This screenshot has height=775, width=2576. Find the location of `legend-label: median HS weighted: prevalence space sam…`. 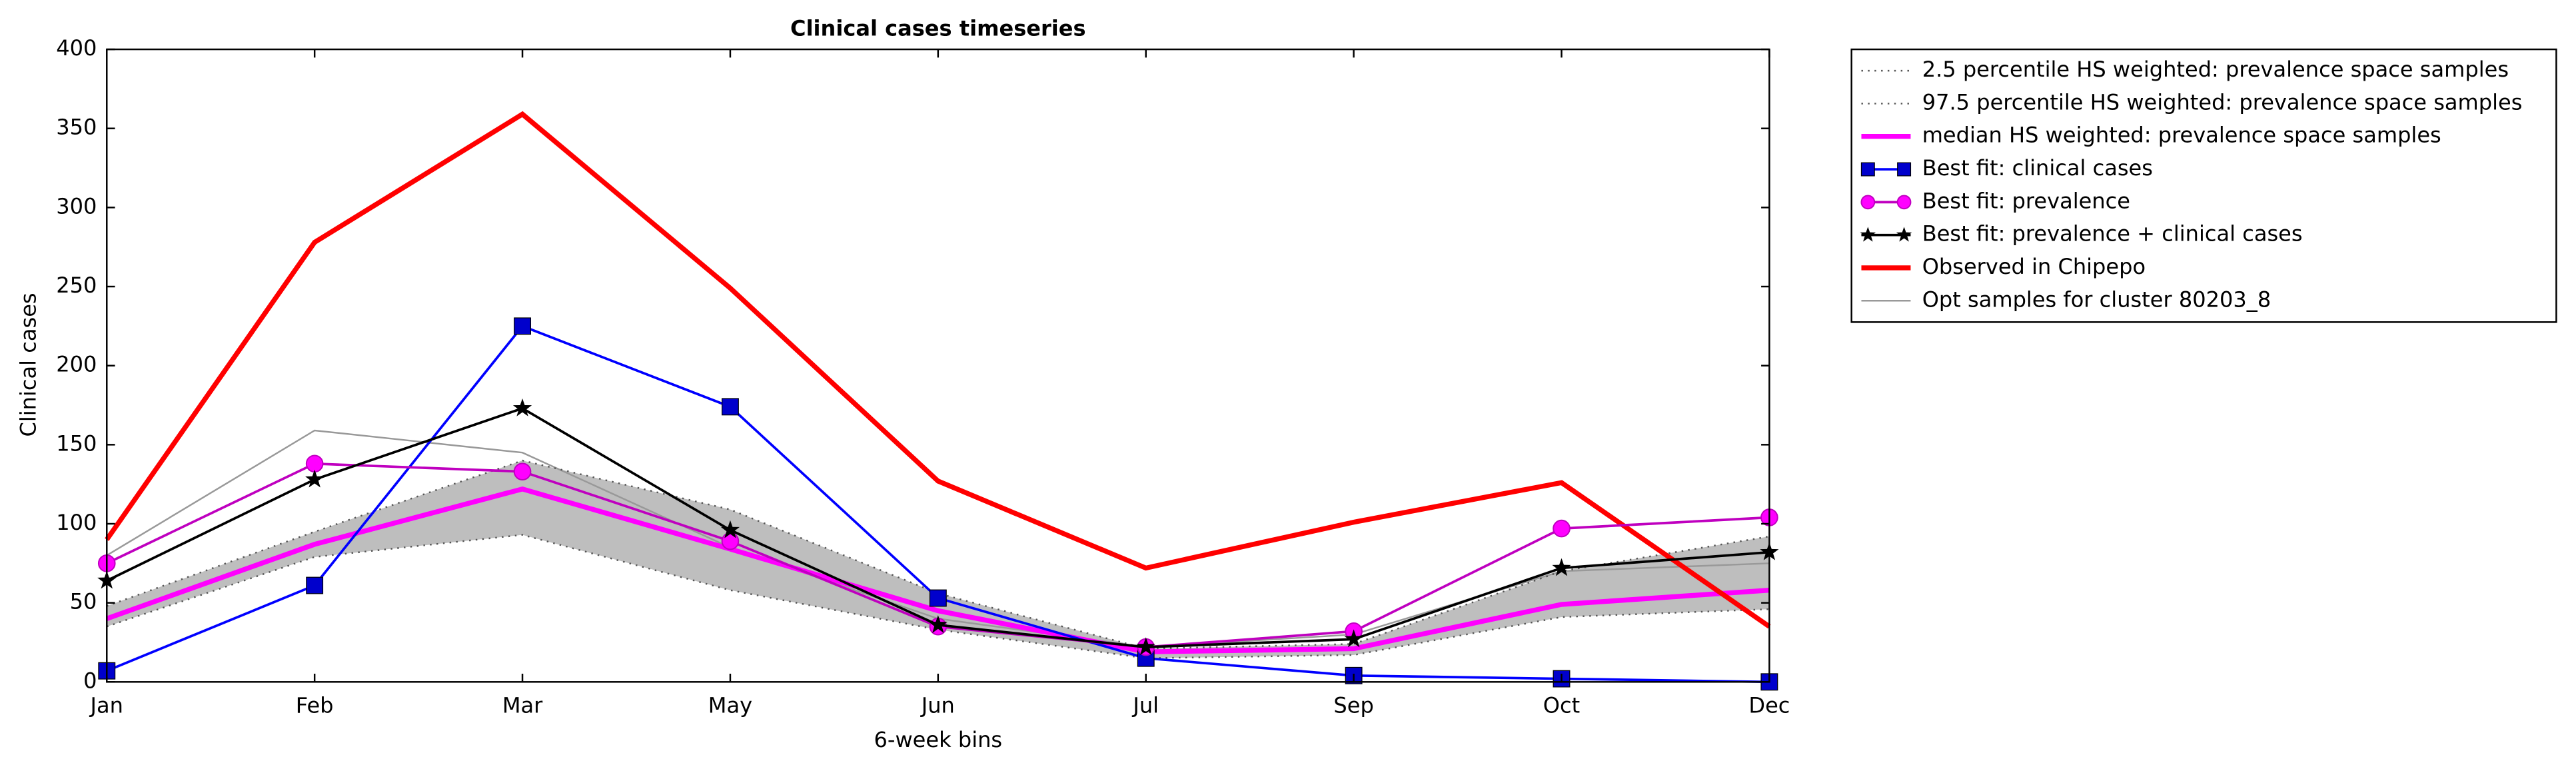

legend-label: median HS weighted: prevalence space sam… is located at coordinates (2182, 135).